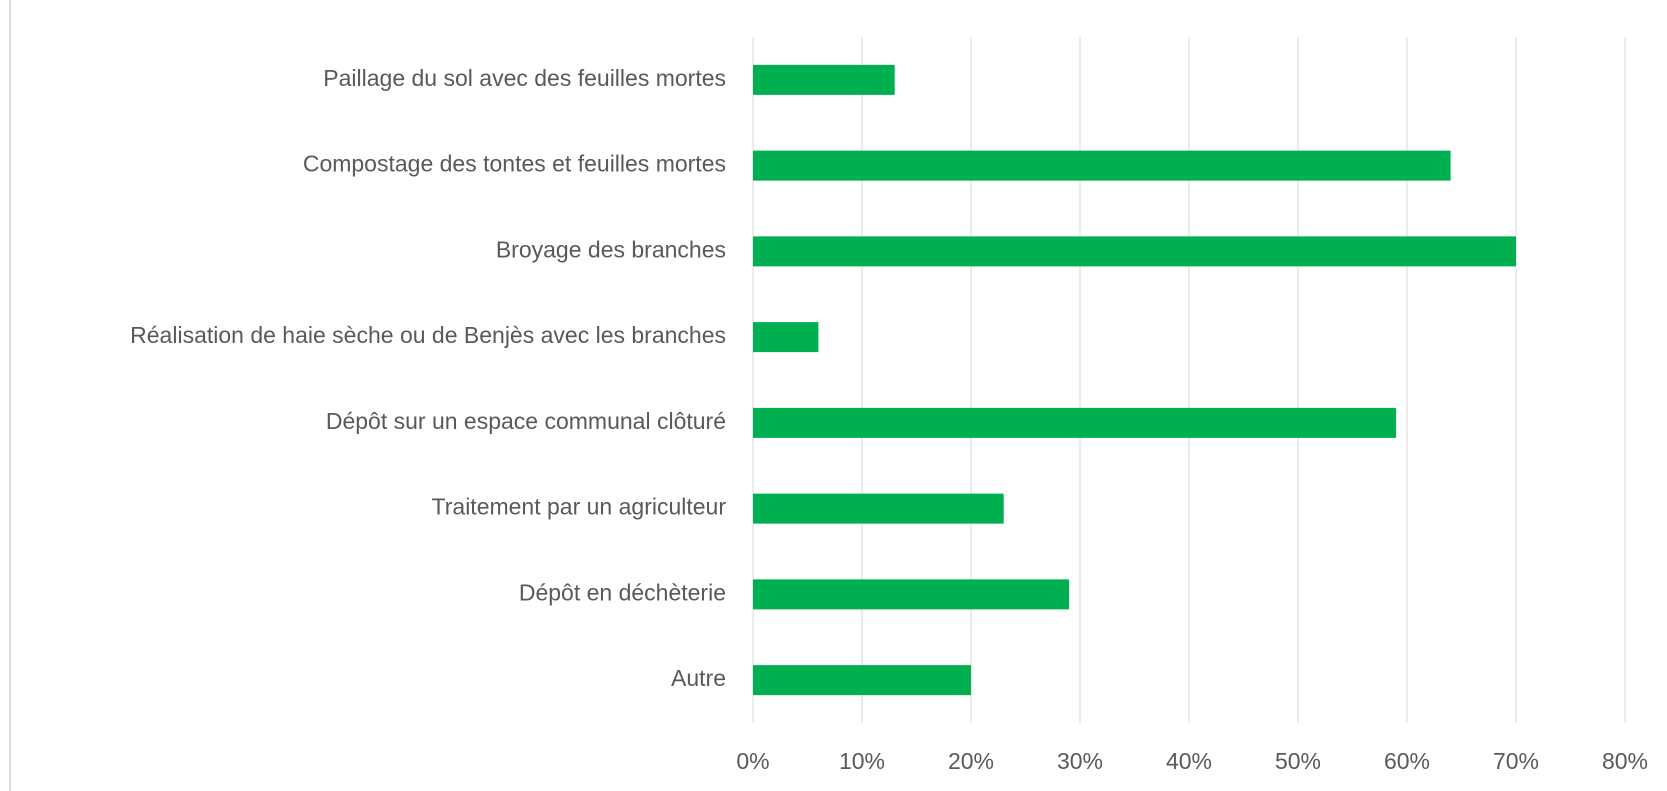 This screenshot has height=791, width=1667. Describe the element at coordinates (1080, 761) in the screenshot. I see `x-tick-label: 30%` at that location.